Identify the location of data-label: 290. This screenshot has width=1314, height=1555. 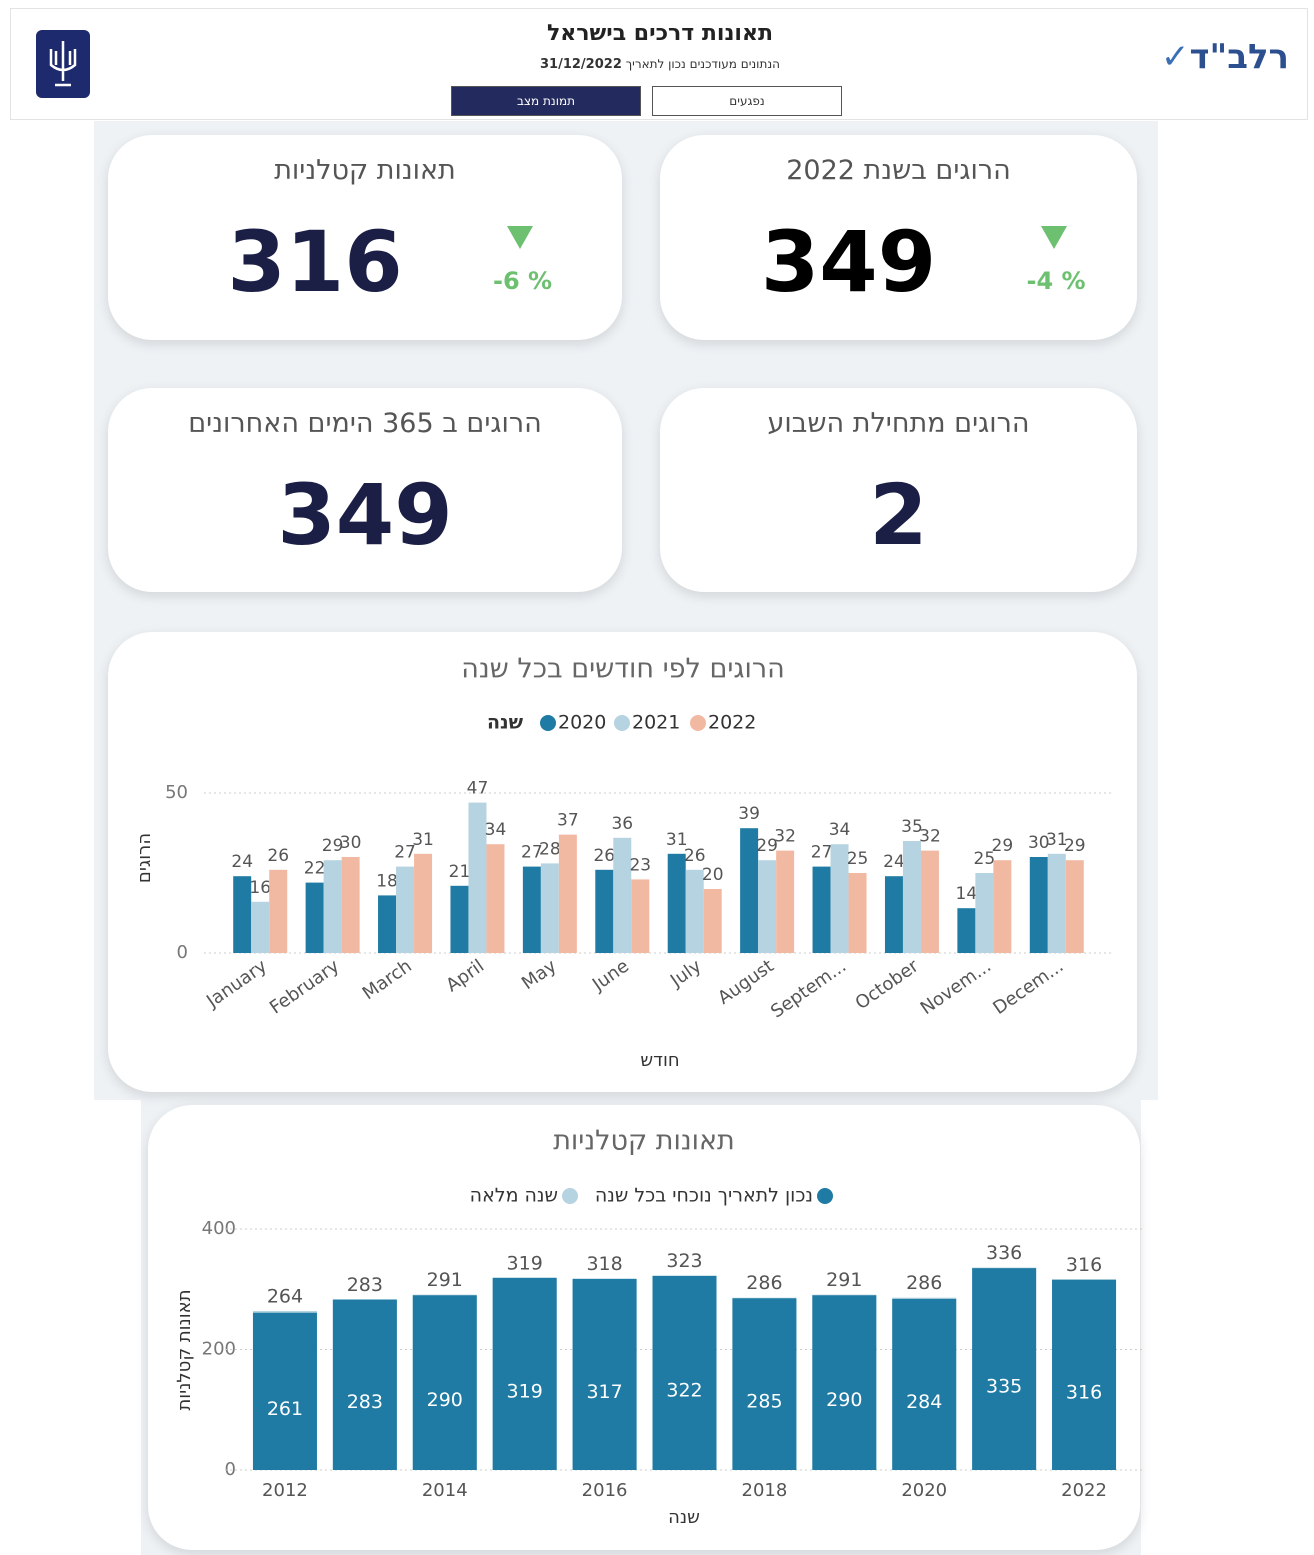
(445, 1400).